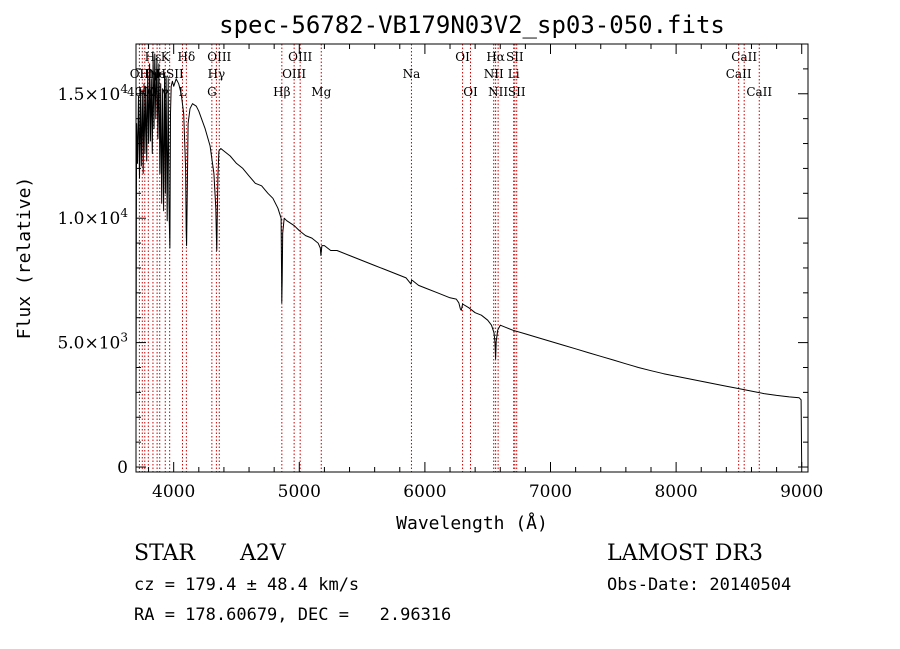 The image size is (900, 649). Describe the element at coordinates (246, 585) in the screenshot. I see `redshift-velocity: cz = 179.4 ± 48.4 km/s` at that location.